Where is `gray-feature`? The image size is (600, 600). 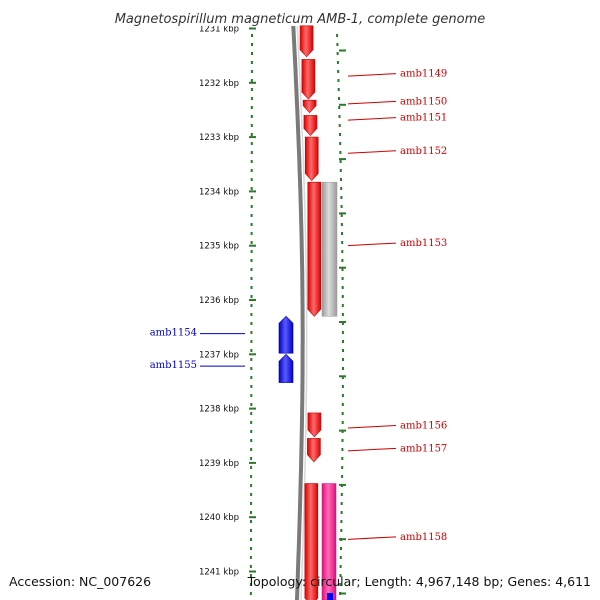
gray-feature is located at coordinates (329, 249).